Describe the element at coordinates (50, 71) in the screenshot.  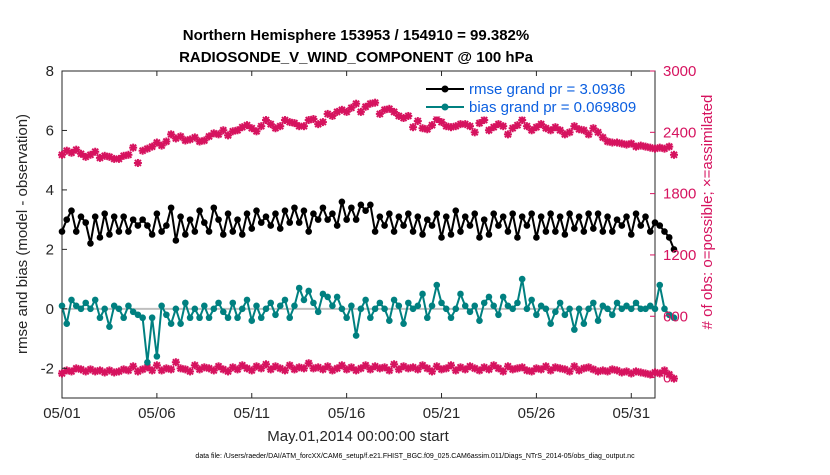
I see `y-left-tick-label: 8` at that location.